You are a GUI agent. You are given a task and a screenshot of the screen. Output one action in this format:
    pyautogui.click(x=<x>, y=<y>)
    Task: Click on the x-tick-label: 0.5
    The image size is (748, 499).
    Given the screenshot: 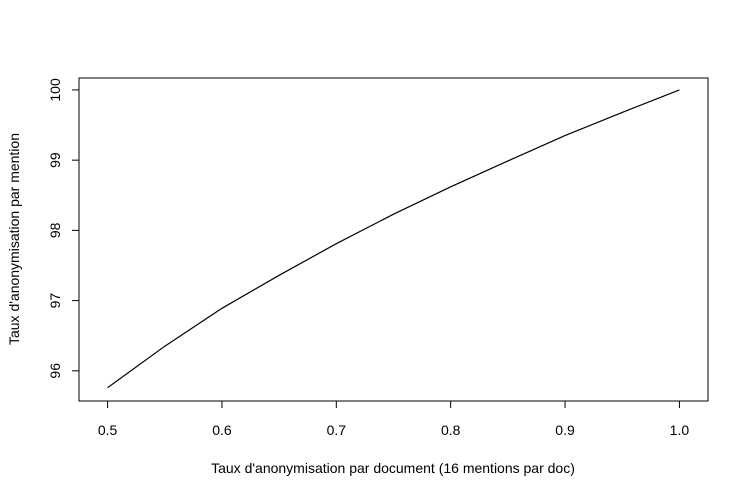 What is the action you would take?
    pyautogui.click(x=108, y=430)
    